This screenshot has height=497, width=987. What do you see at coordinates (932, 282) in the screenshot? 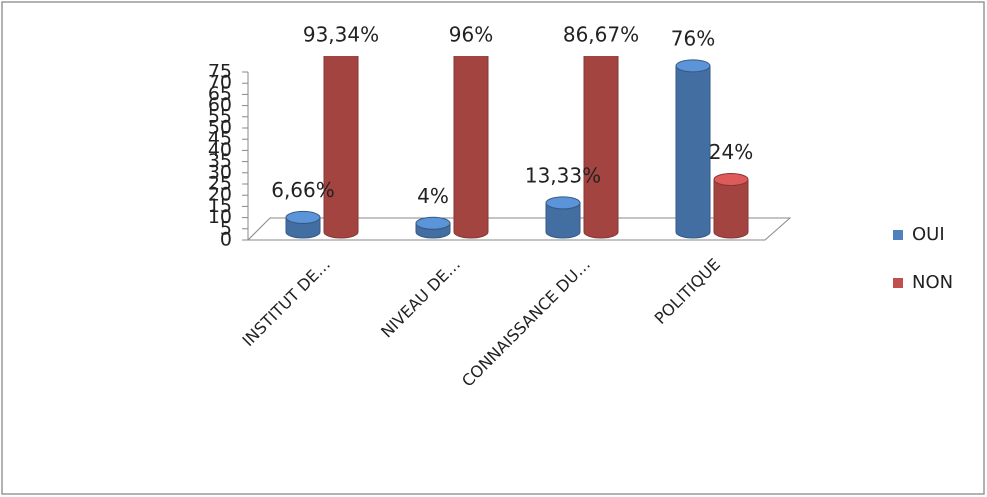
I see `legend-label: NON` at bounding box center [932, 282].